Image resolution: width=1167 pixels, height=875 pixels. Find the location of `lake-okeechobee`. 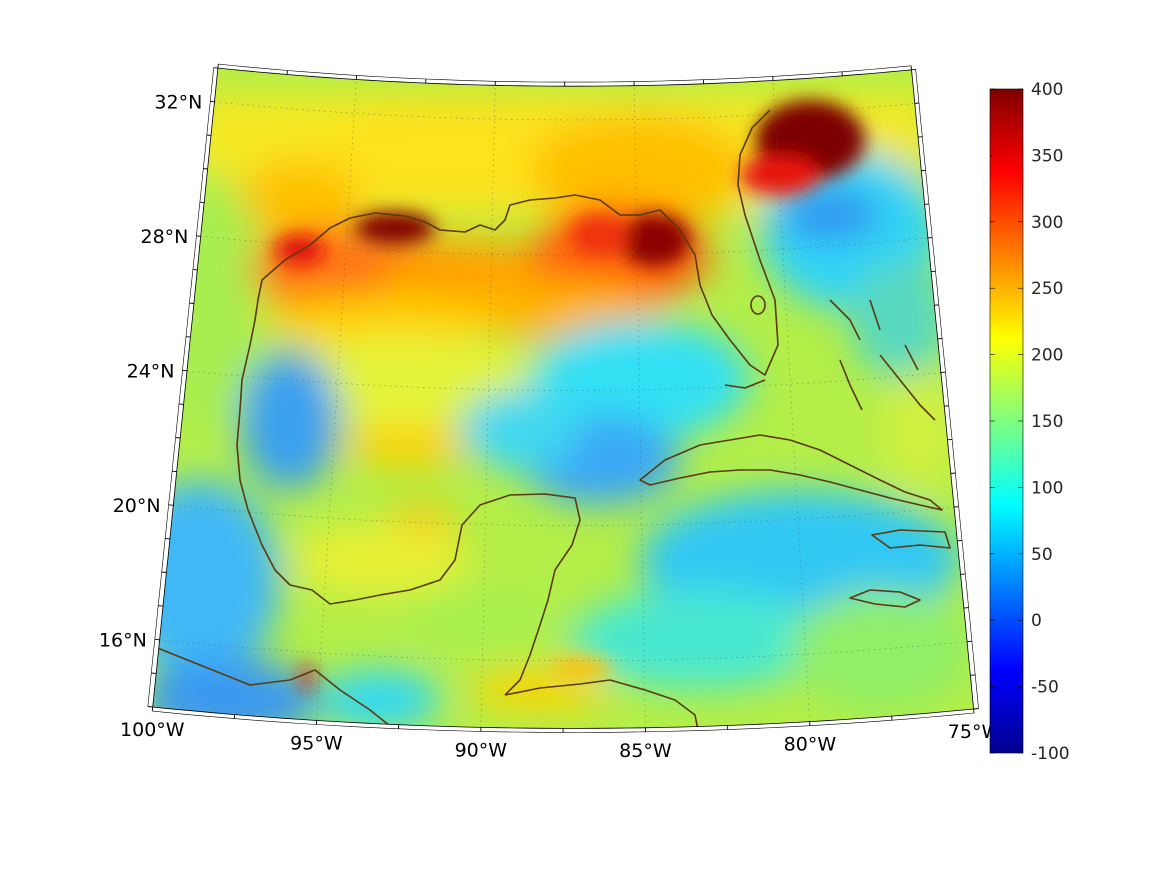

lake-okeechobee is located at coordinates (758, 305).